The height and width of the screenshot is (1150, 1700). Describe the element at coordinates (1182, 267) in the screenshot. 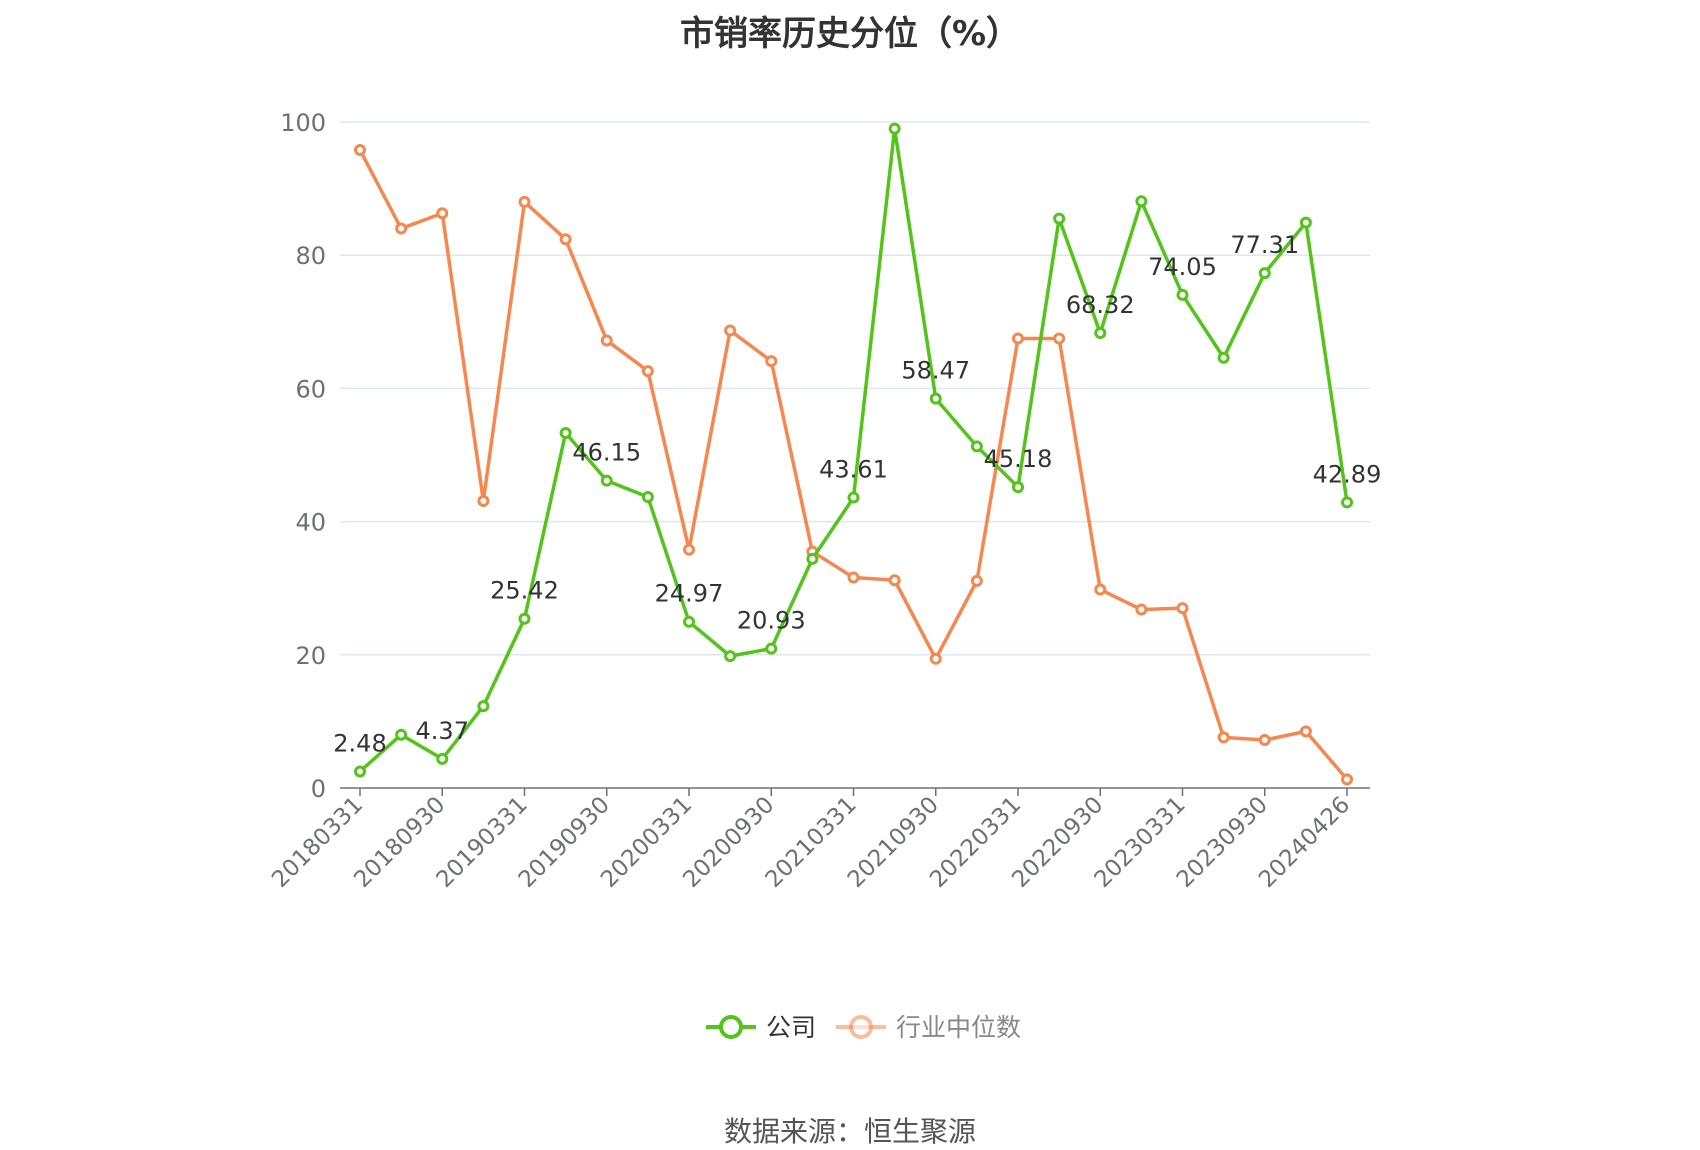

I see `data-label: 74.05` at that location.